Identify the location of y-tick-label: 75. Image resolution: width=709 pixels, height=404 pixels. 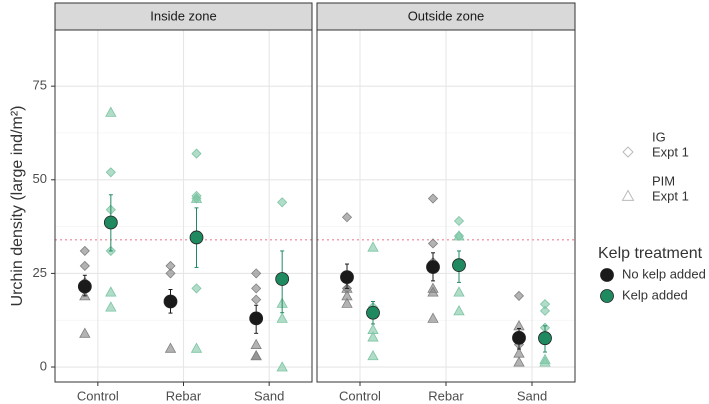
(40, 85).